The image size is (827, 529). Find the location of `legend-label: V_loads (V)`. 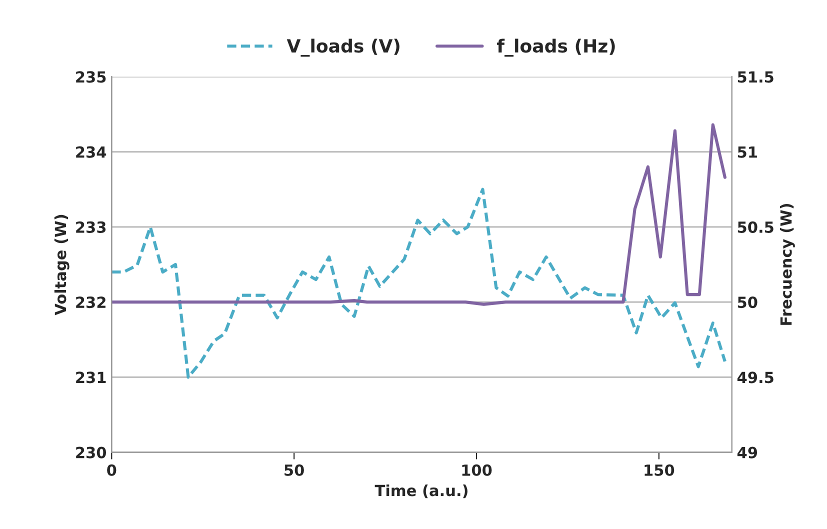

legend-label: V_loads (V) is located at coordinates (343, 47).